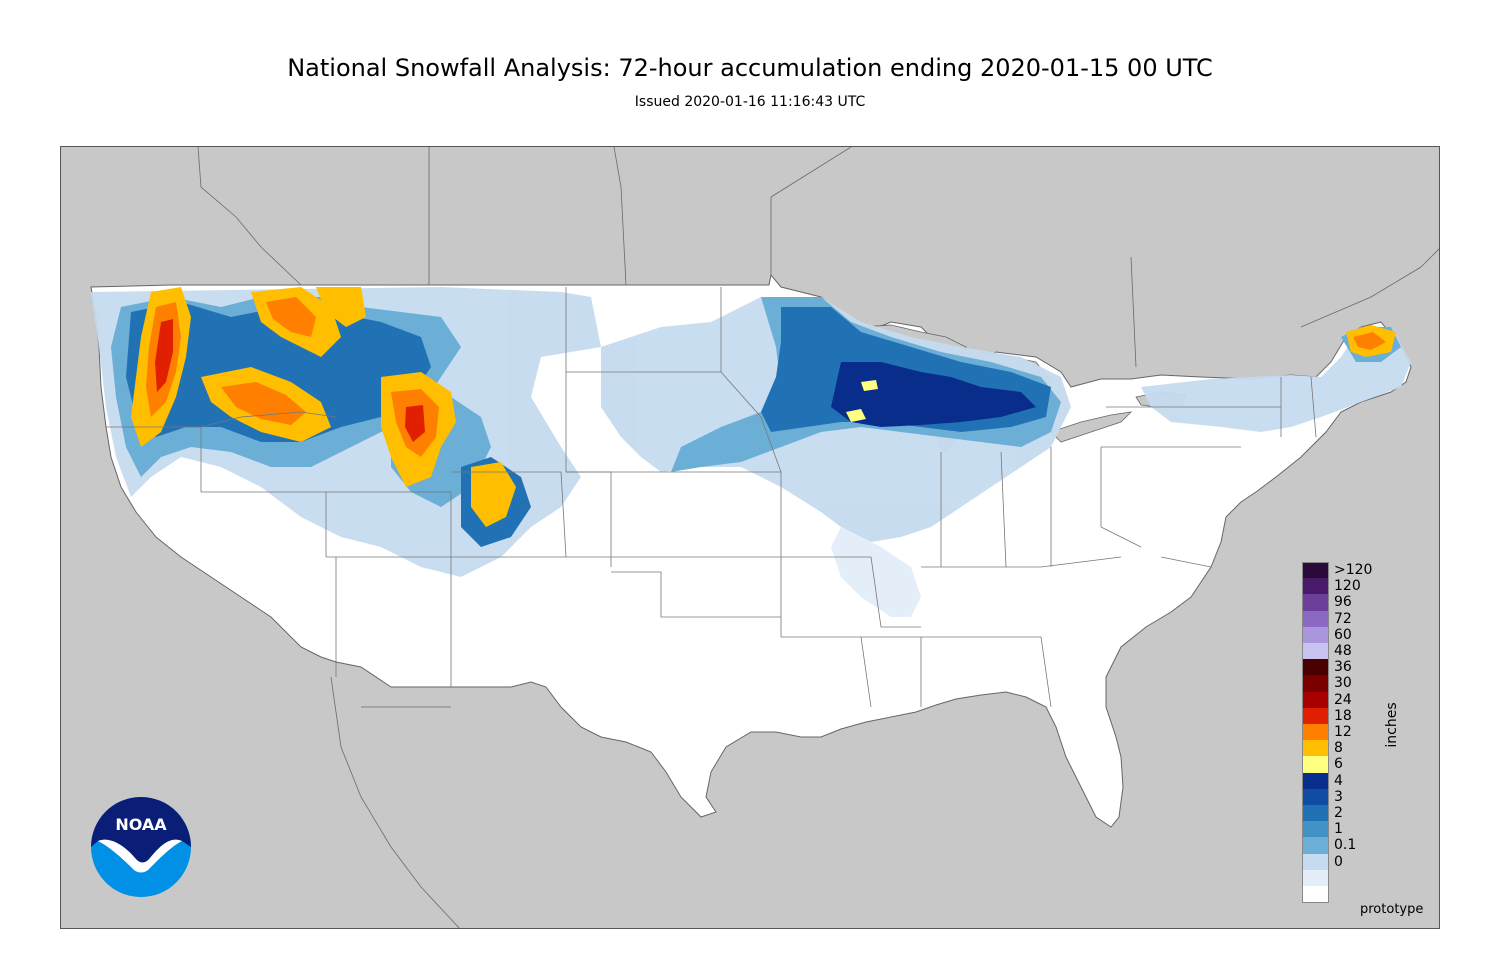 This screenshot has height=978, width=1500. What do you see at coordinates (1338, 796) in the screenshot?
I see `legend-label: 3` at bounding box center [1338, 796].